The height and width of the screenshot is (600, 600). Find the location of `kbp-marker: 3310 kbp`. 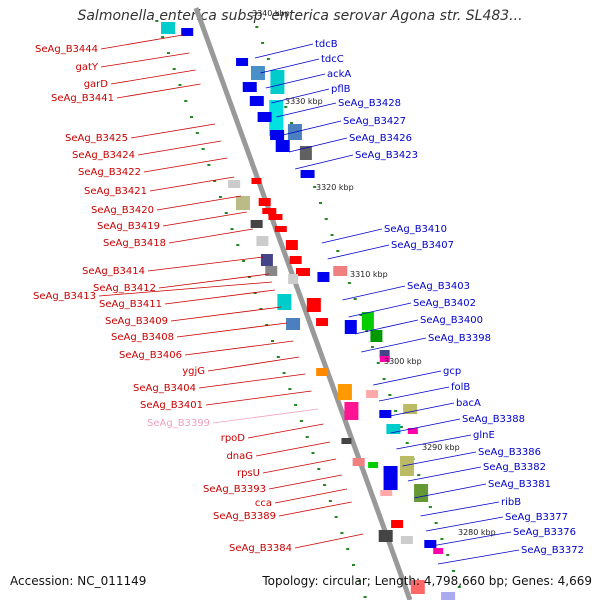

kbp-marker: 3310 kbp is located at coordinates (369, 274).